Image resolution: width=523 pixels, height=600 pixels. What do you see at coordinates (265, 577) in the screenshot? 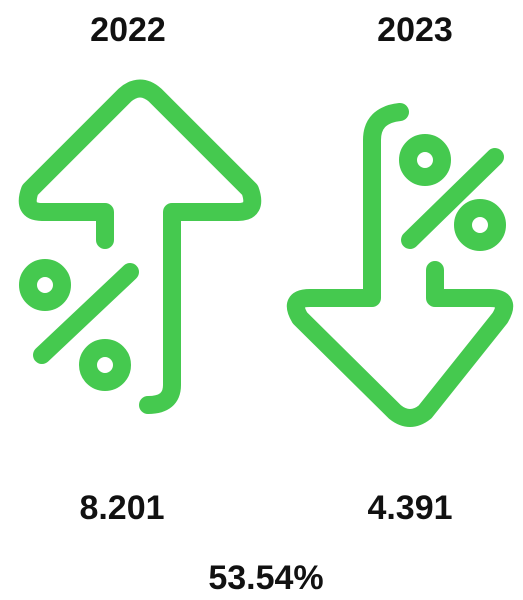
I see `change-label: 53.54%` at bounding box center [265, 577].